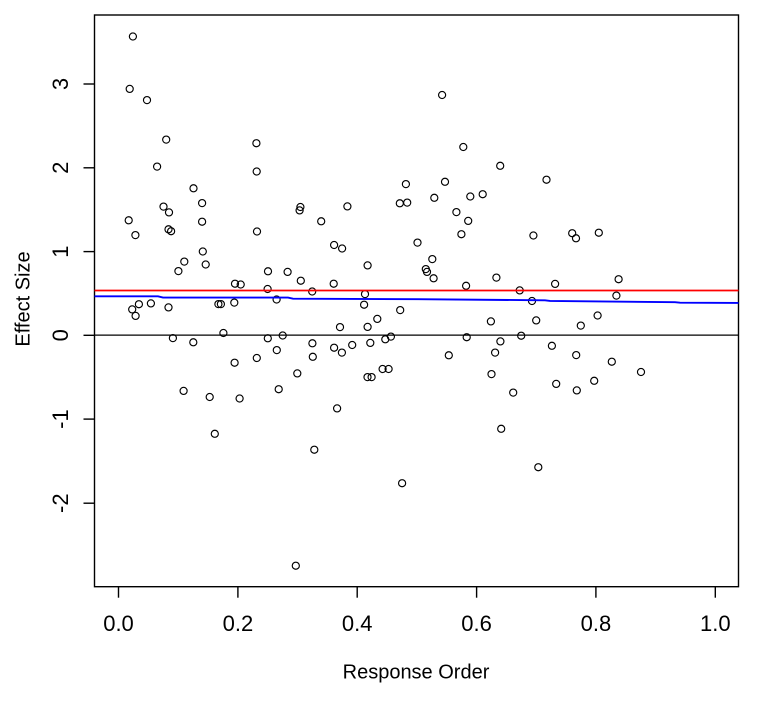  Describe the element at coordinates (60, 84) in the screenshot. I see `svg-text: 3` at that location.